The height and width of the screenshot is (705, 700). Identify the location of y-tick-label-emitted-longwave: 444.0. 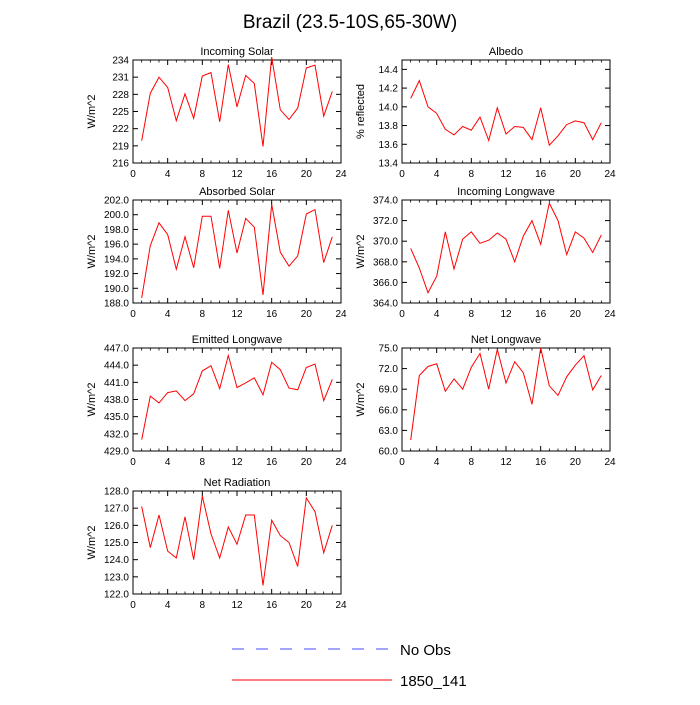
(116, 366).